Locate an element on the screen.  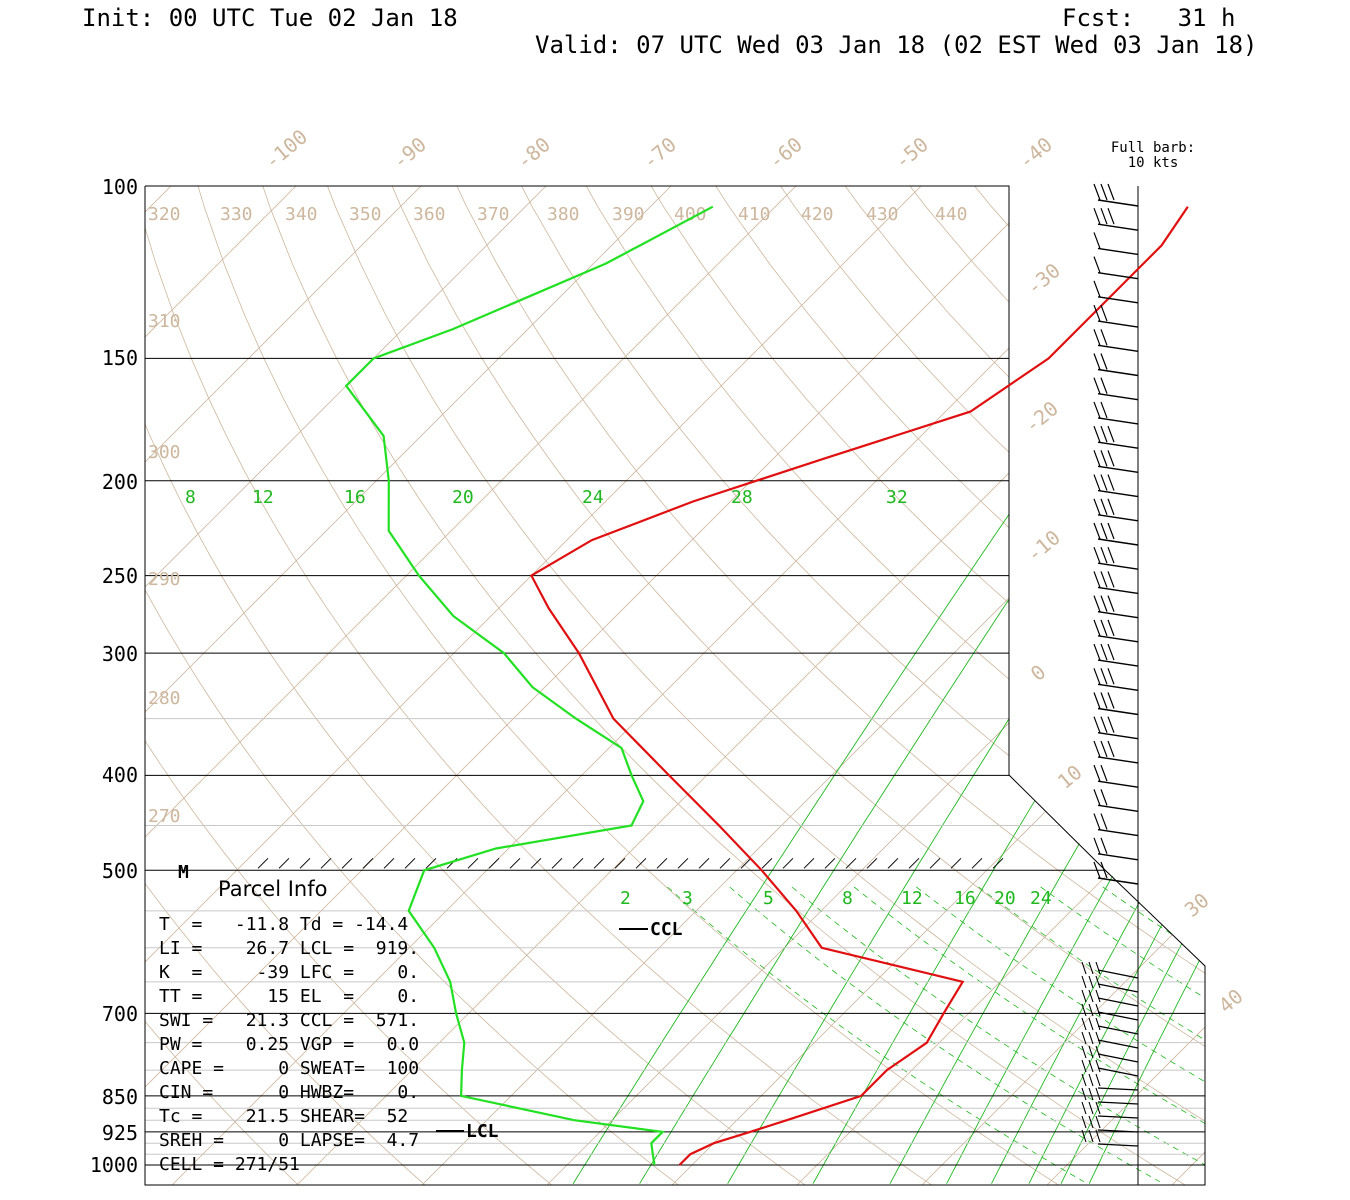
theta-label: 390 is located at coordinates (628, 214).